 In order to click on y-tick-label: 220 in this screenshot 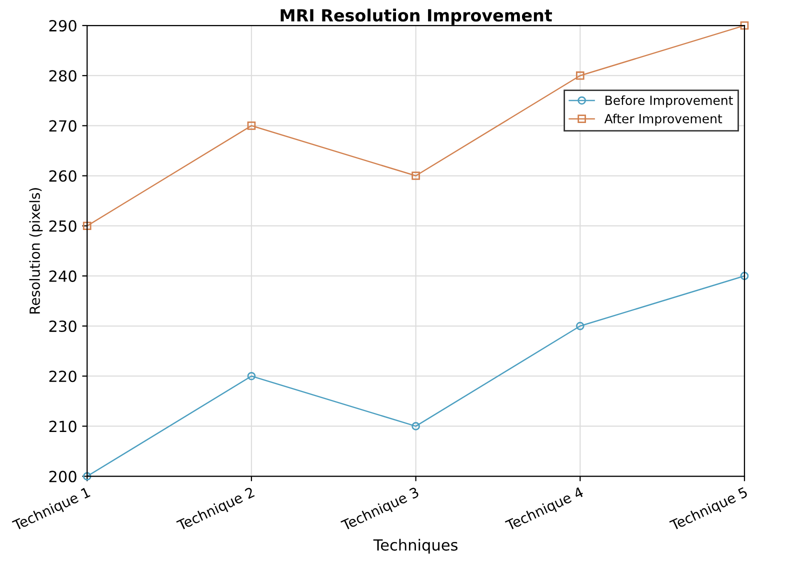, I will do `click(62, 376)`.